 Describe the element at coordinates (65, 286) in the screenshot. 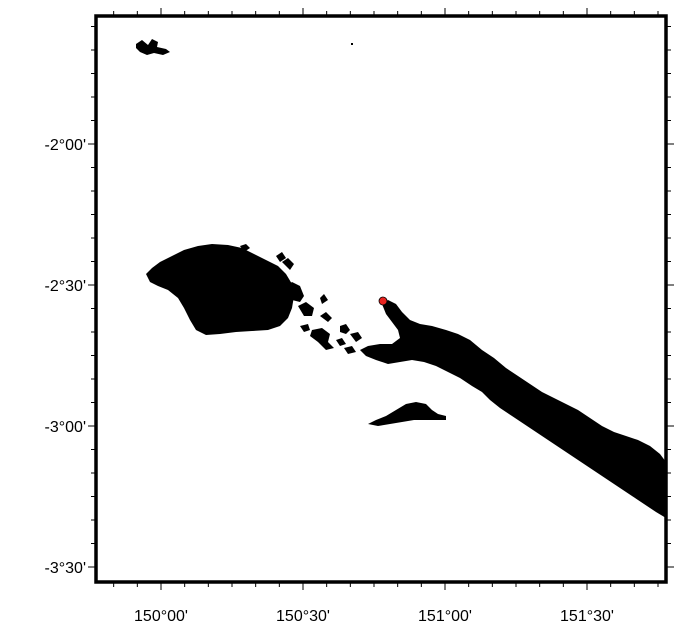

I see `lat-label-2-30: -2°30'` at that location.